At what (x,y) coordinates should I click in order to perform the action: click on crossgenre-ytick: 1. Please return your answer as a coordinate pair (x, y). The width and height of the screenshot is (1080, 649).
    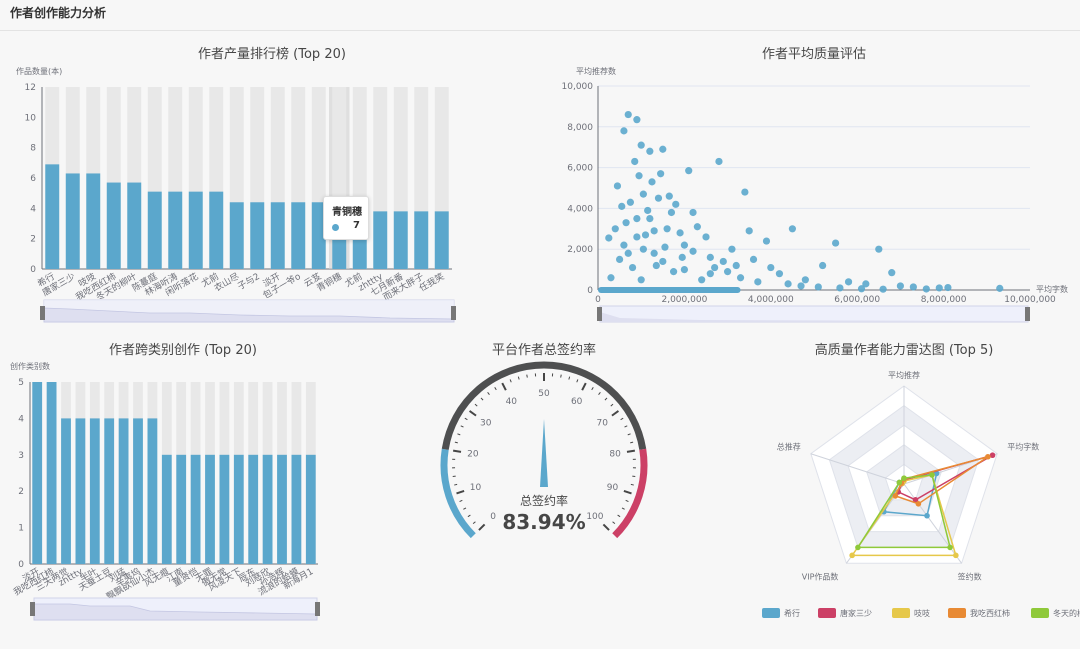
    Looking at the image, I should click on (21, 529).